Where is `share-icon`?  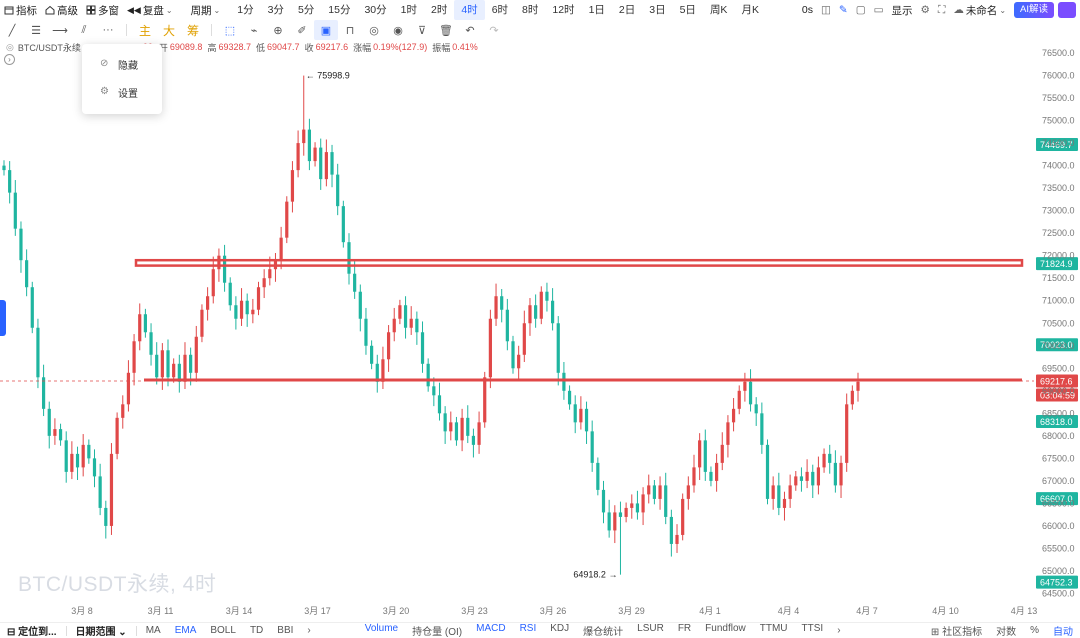
share-icon is located at coordinates (1067, 10).